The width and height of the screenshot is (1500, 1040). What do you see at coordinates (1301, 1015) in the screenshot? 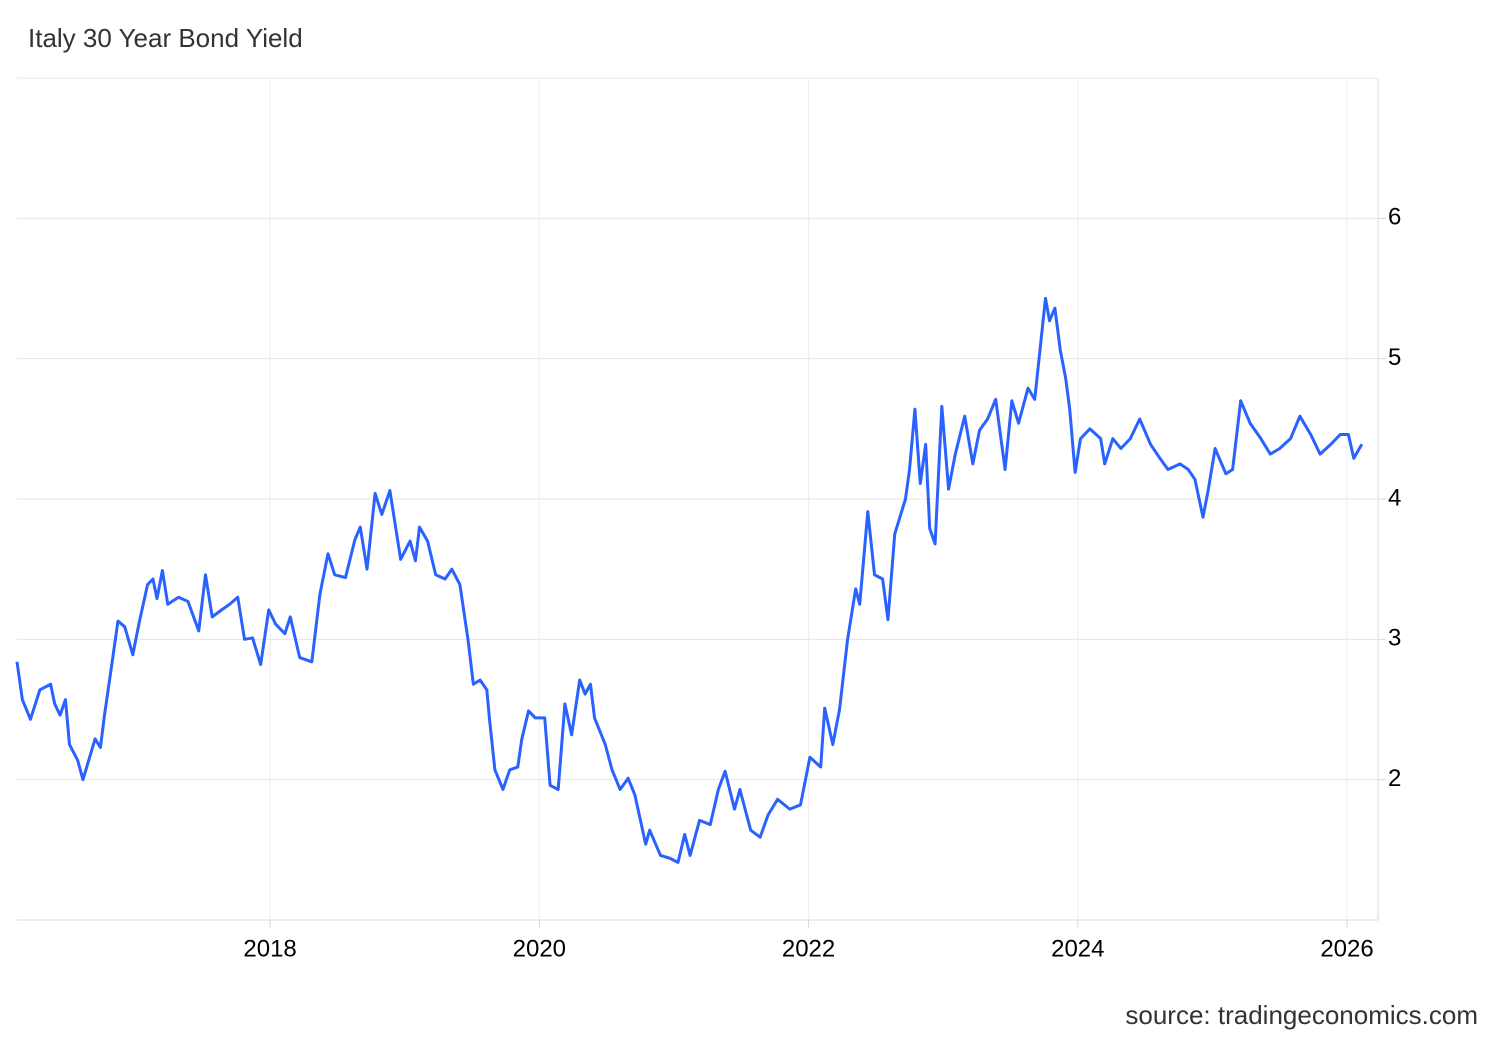
I see `source: source: tradingeconomics.com` at bounding box center [1301, 1015].